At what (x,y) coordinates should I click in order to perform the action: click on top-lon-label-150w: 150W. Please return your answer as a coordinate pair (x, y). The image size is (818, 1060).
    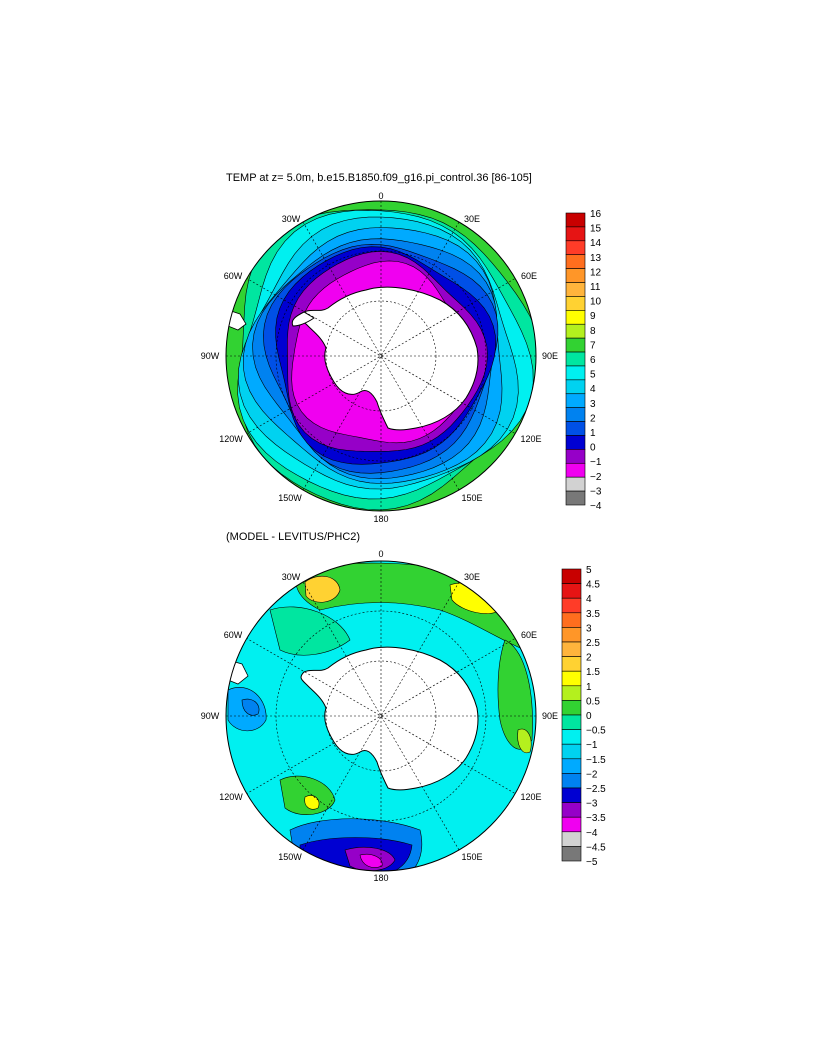
    Looking at the image, I should click on (290, 498).